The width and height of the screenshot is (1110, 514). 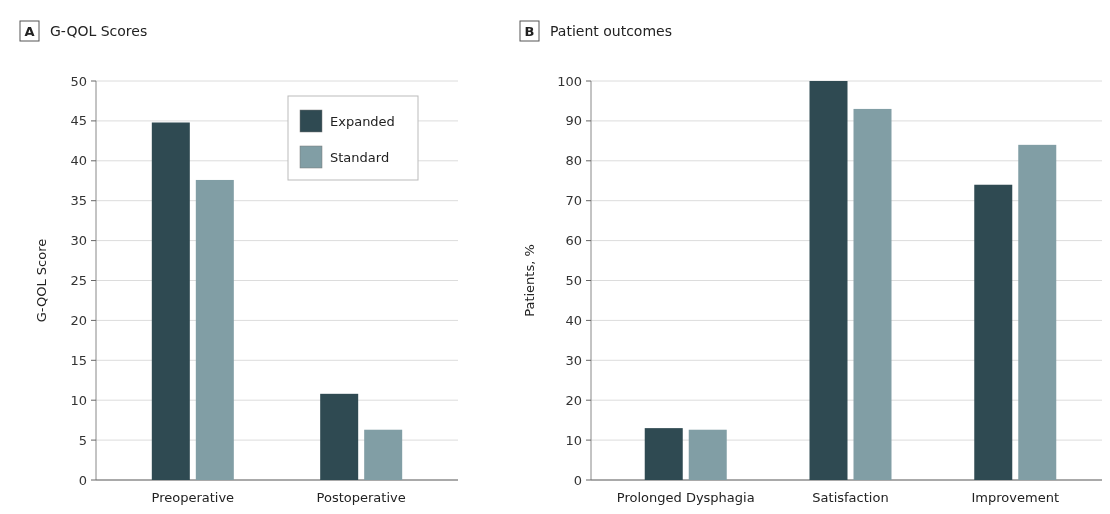 What do you see at coordinates (573, 241) in the screenshot?
I see `y-tick-label: 60` at bounding box center [573, 241].